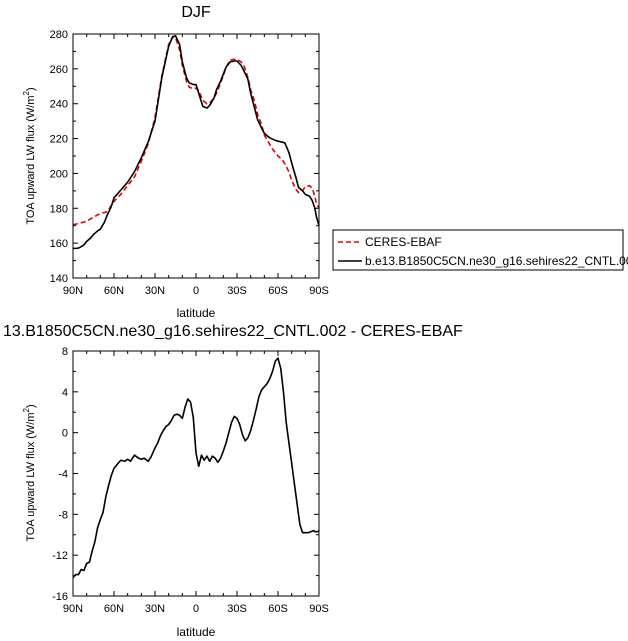  Describe the element at coordinates (59, 209) in the screenshot. I see `top-ytick-label: 180` at that location.